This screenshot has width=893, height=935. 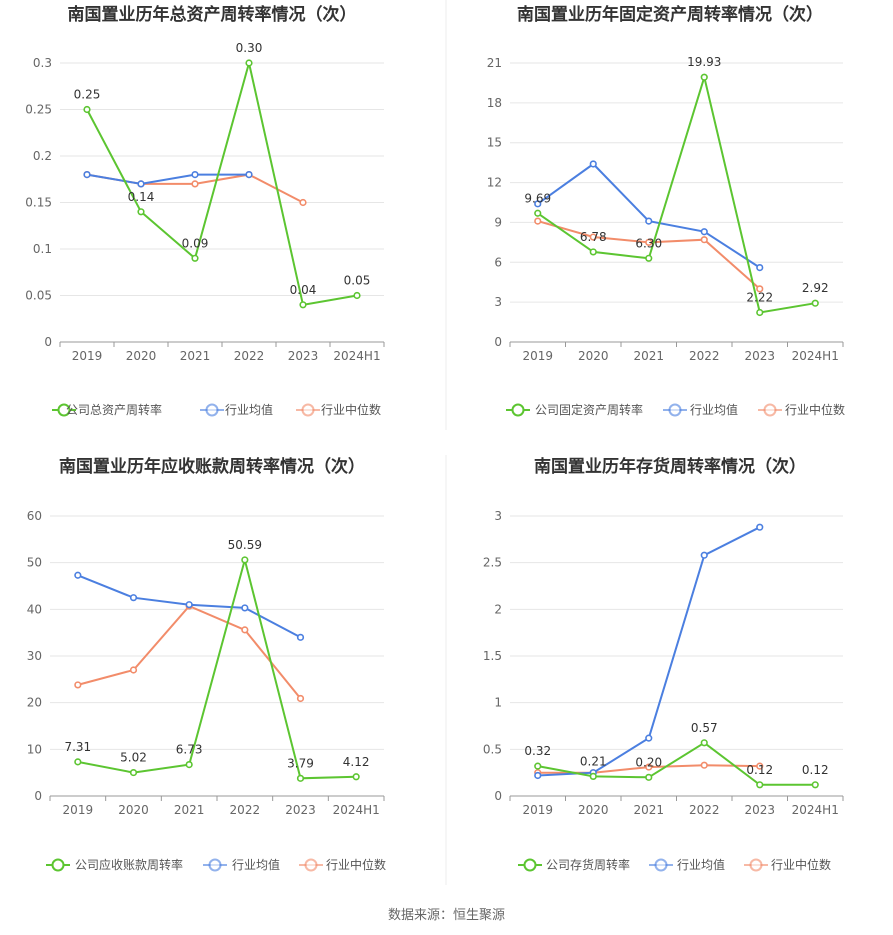 What do you see at coordinates (195, 356) in the screenshot?
I see `x-tick-label: 2021` at bounding box center [195, 356].